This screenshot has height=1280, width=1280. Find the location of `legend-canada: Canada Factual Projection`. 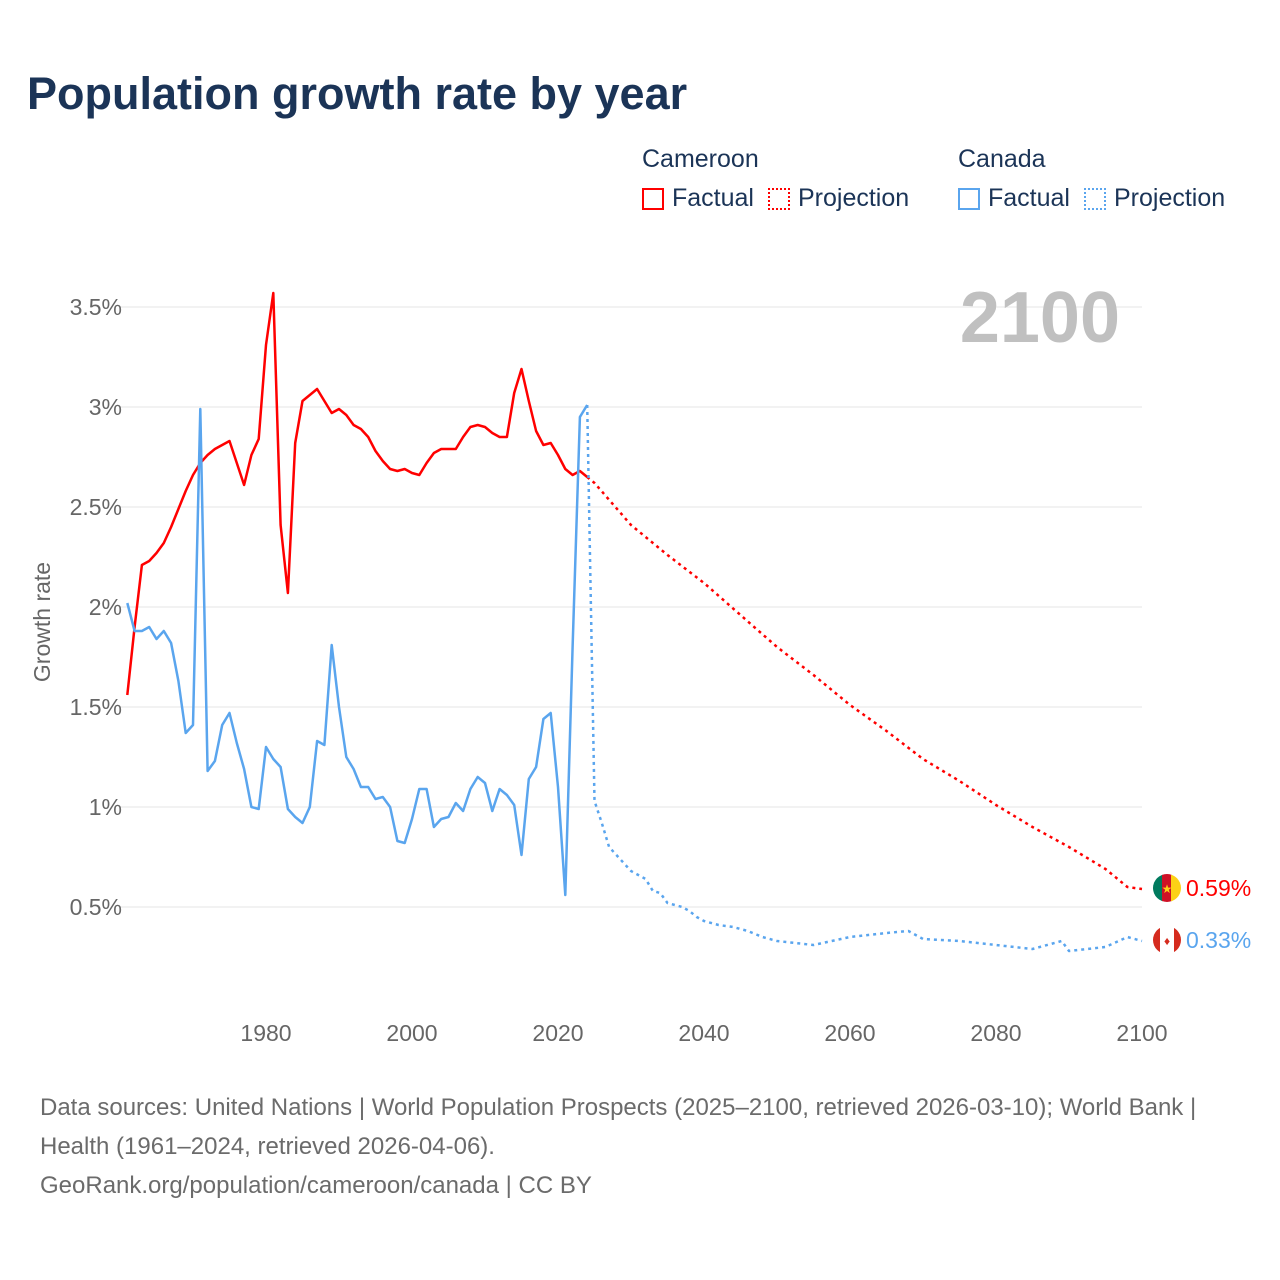

legend-canada: Canada Factual Projection is located at coordinates (1098, 179).